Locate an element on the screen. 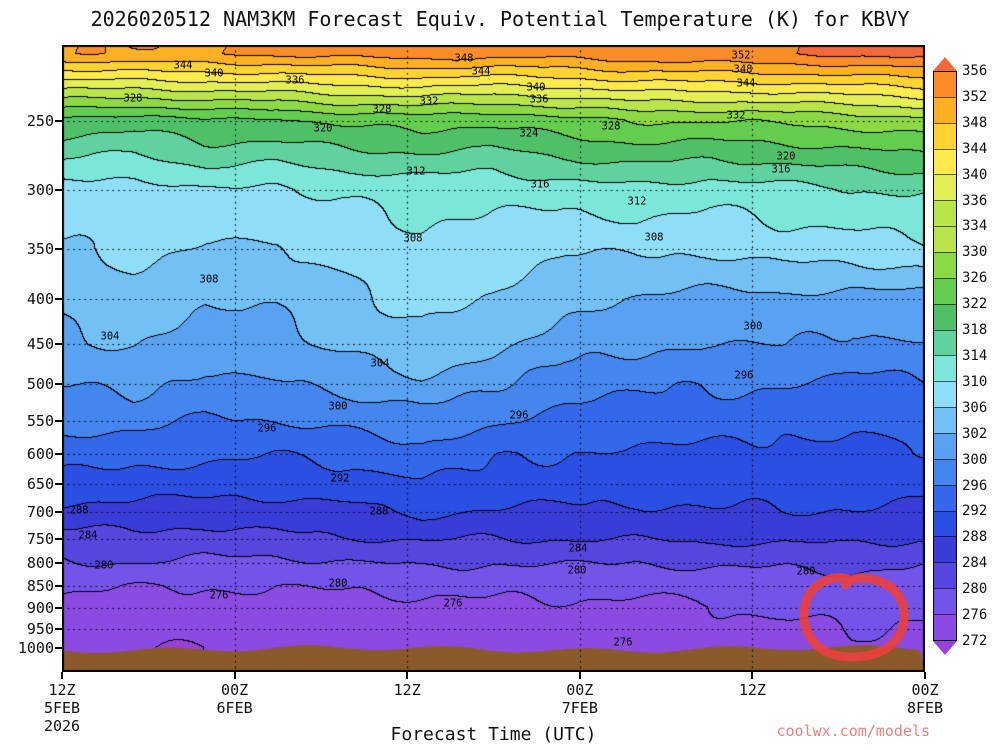 The image size is (1000, 750). y-axis-tick-label: 250 is located at coordinates (40, 120).